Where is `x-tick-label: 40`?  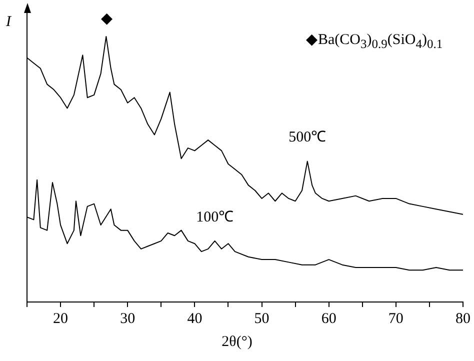
x-tick-label: 40 is located at coordinates (194, 318).